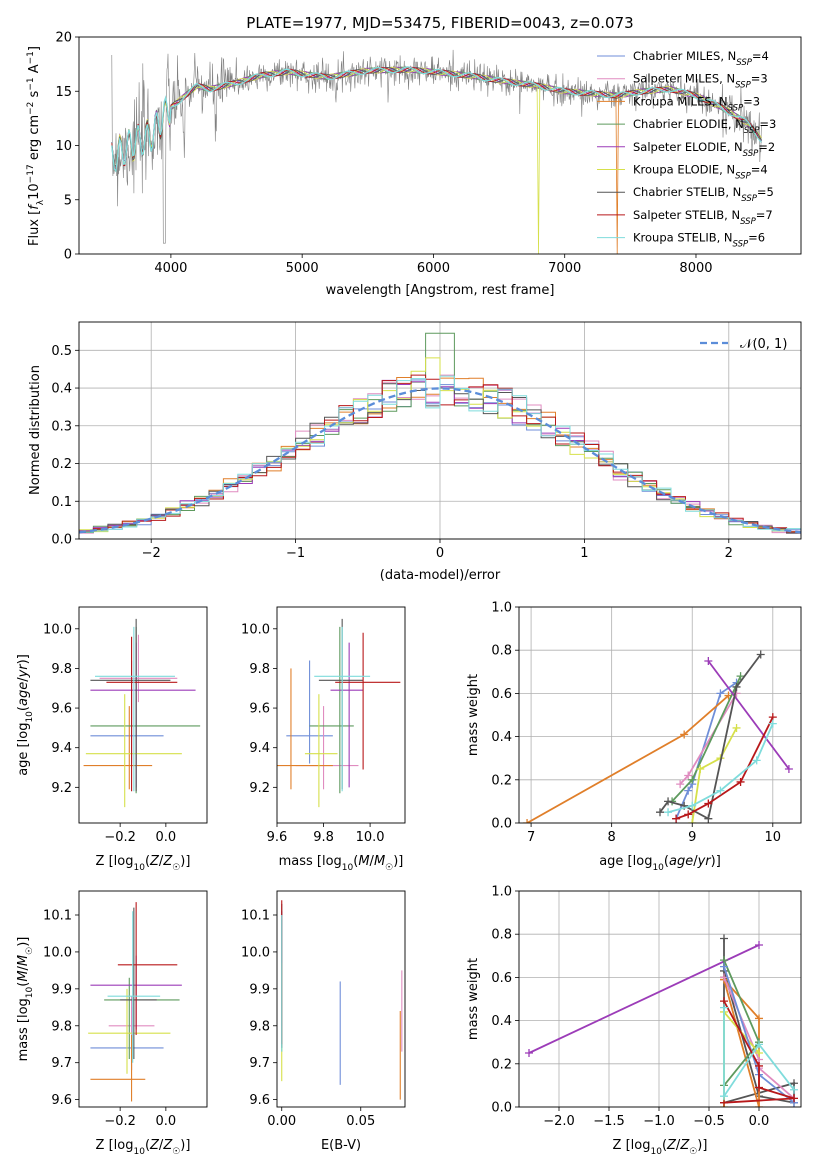 This screenshot has height=1170, width=819. Describe the element at coordinates (564, 268) in the screenshot. I see `x-tick-label: 7000` at that location.